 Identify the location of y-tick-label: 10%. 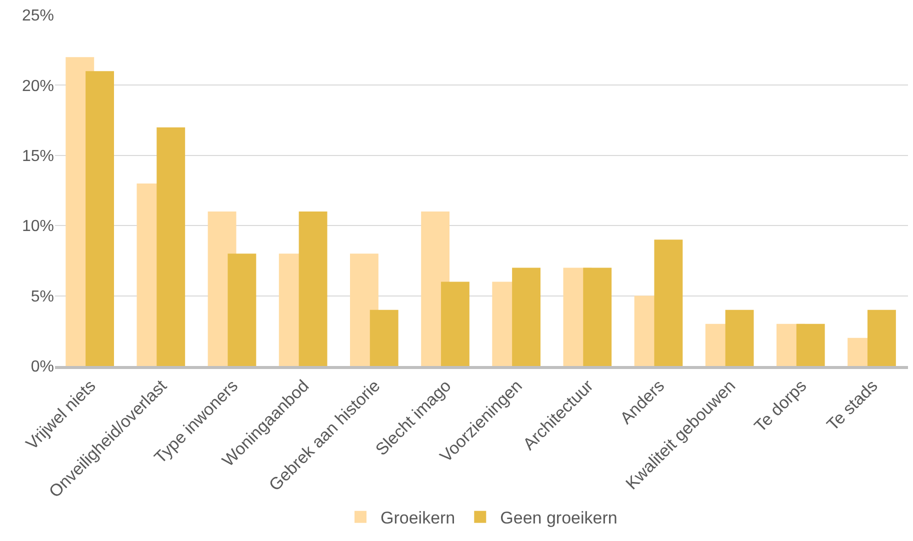
(38, 227).